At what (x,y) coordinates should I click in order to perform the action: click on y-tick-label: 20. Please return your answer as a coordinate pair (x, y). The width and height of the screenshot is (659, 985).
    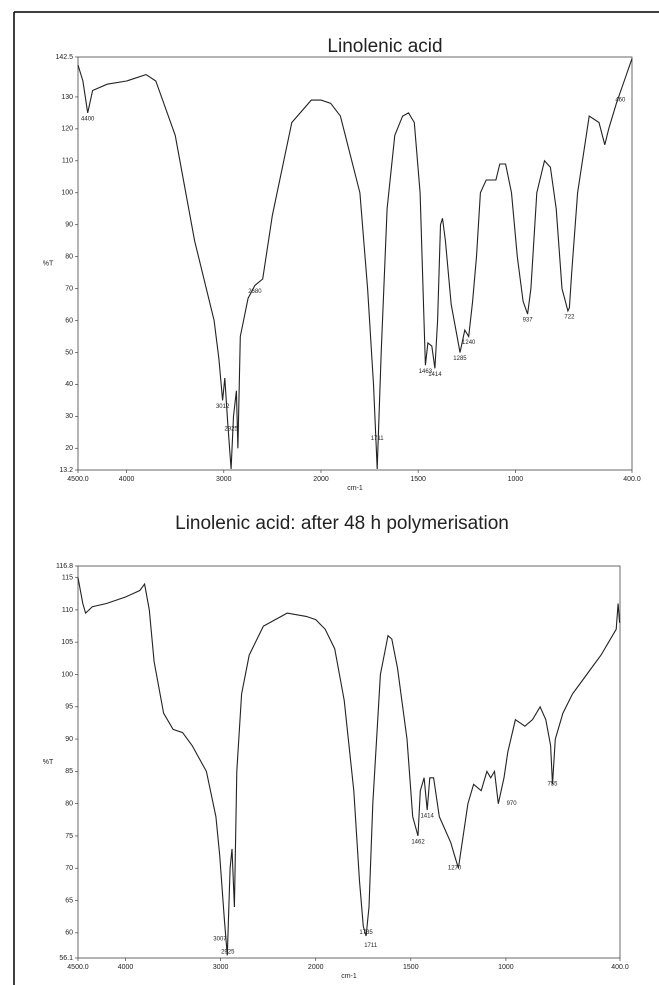
    Looking at the image, I should click on (69, 448).